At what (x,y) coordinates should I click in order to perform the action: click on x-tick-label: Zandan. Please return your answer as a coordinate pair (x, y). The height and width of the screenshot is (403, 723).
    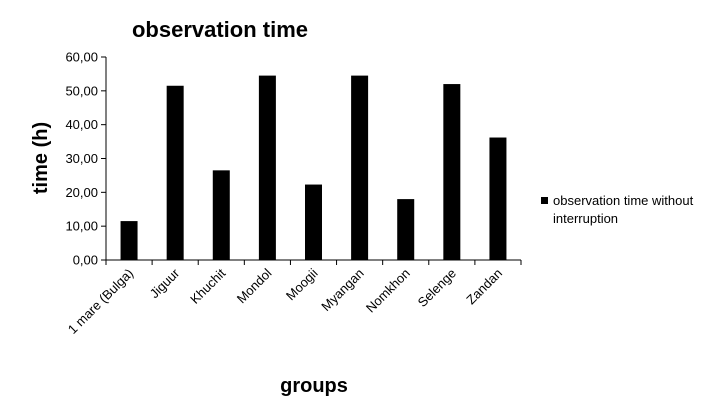
    Looking at the image, I should click on (484, 287).